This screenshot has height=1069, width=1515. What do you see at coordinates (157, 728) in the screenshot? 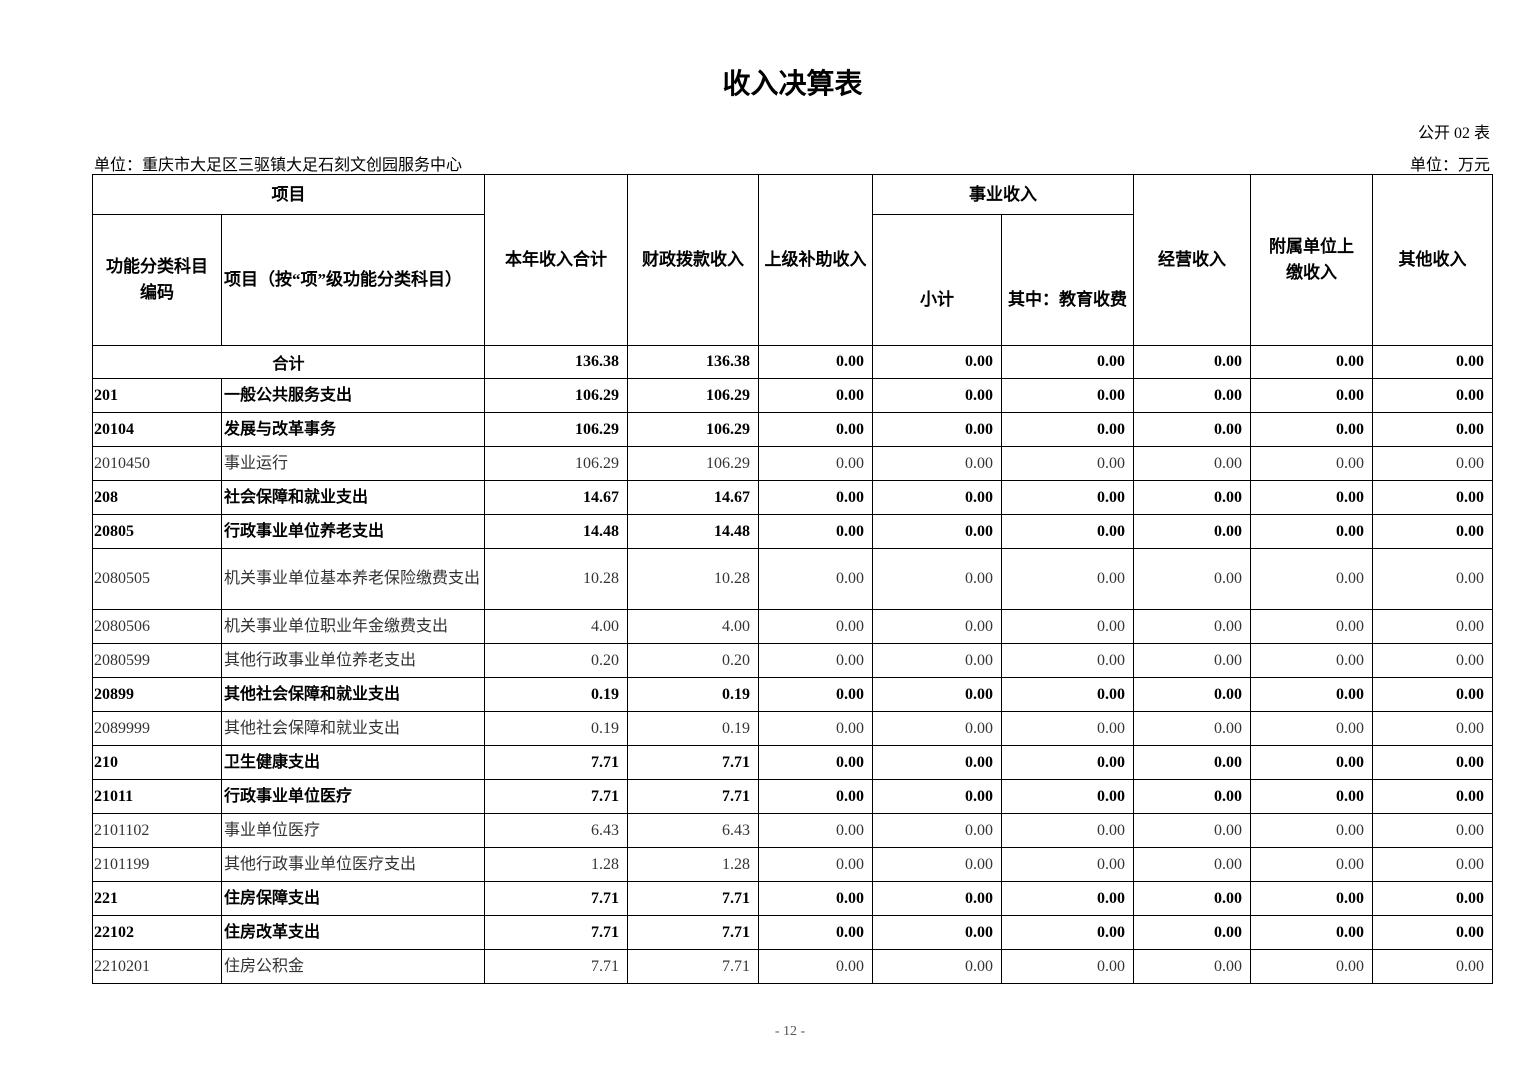
I see `row-code: 2089999` at bounding box center [157, 728].